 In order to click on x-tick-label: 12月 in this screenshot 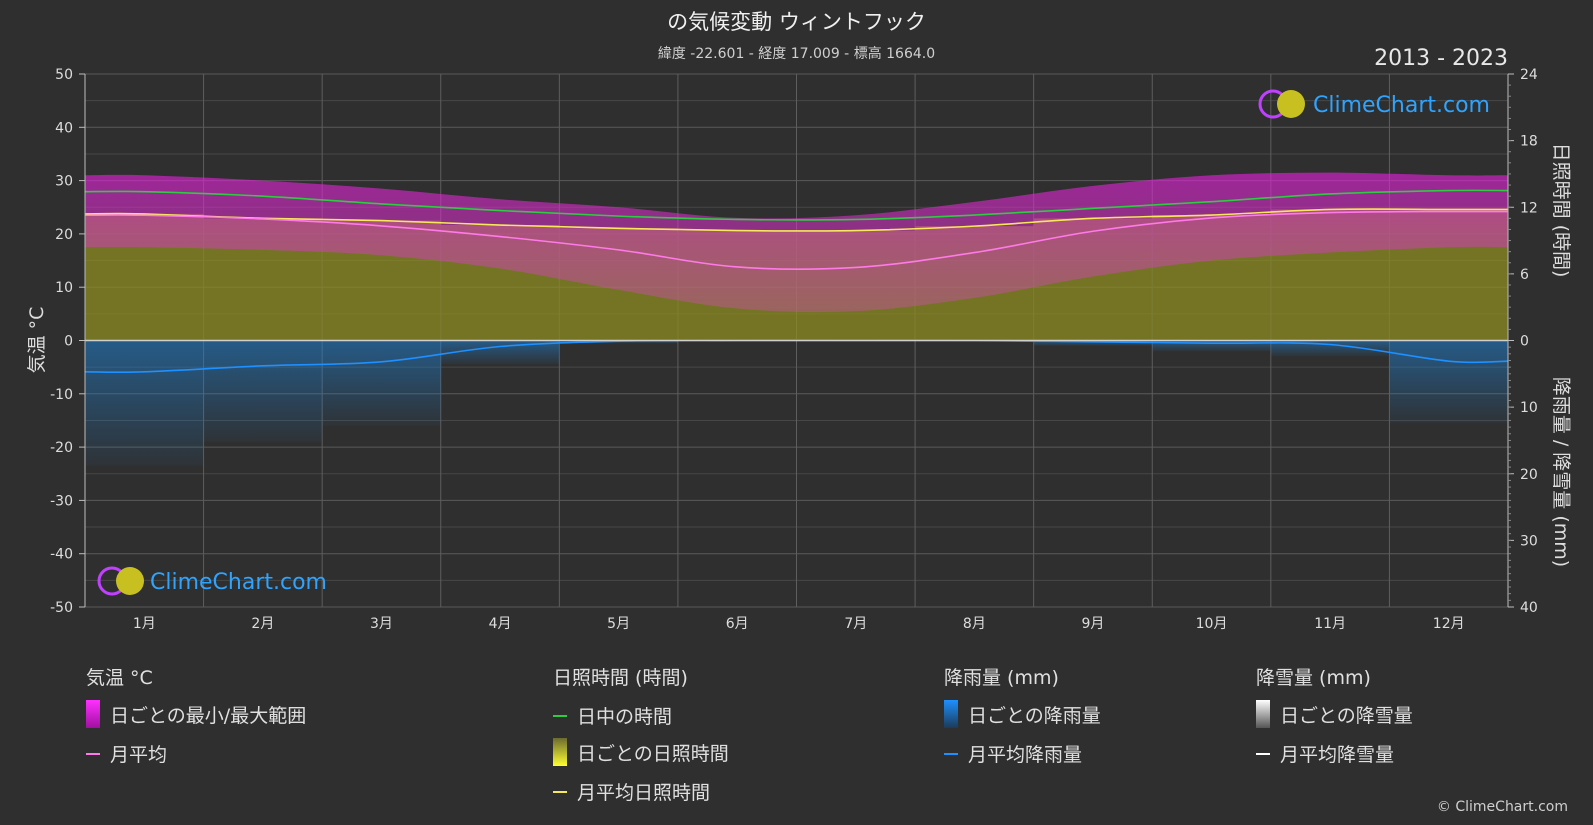, I will do `click(1449, 624)`.